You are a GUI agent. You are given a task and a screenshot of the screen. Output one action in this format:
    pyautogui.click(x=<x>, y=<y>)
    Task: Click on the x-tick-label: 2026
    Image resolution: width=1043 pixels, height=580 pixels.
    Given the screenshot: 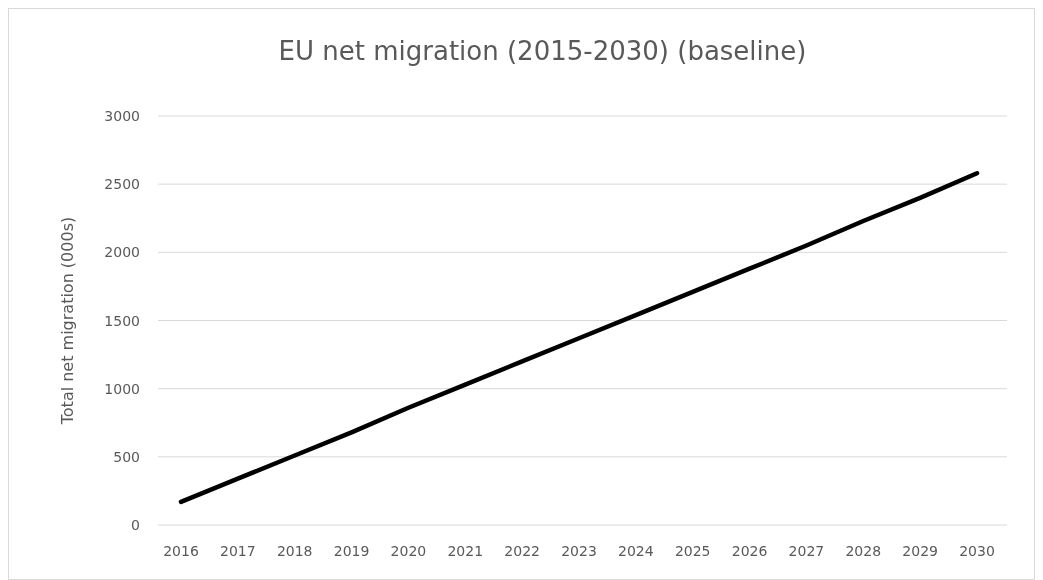 What is the action you would take?
    pyautogui.click(x=749, y=551)
    